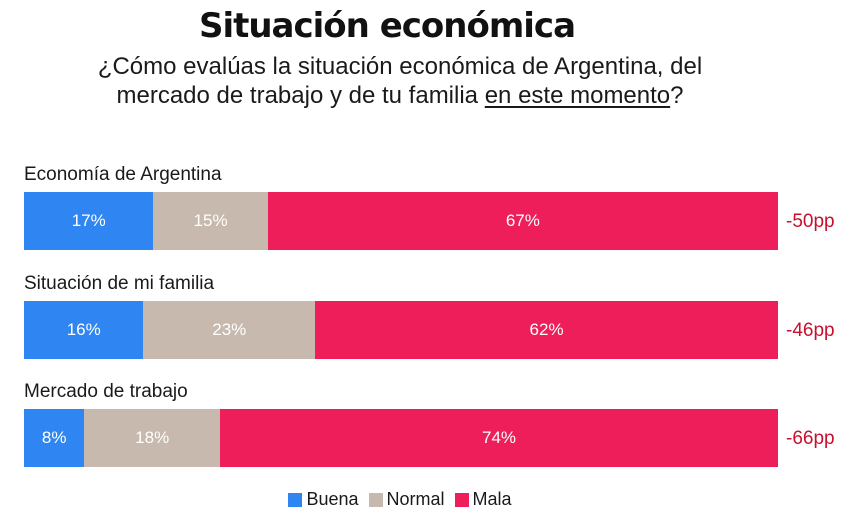  What do you see at coordinates (295, 499) in the screenshot?
I see `legend-swatch-buena` at bounding box center [295, 499].